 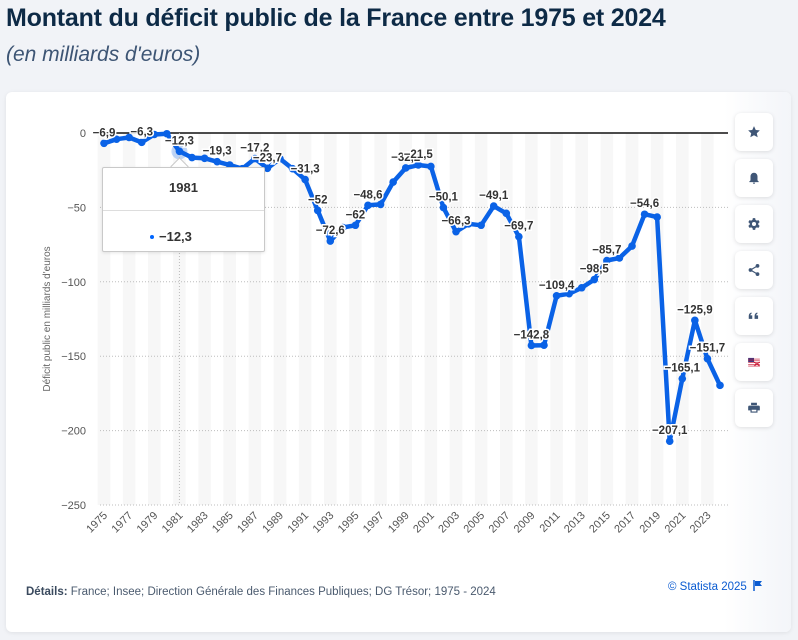 What do you see at coordinates (754, 224) in the screenshot?
I see `settings-button` at bounding box center [754, 224].